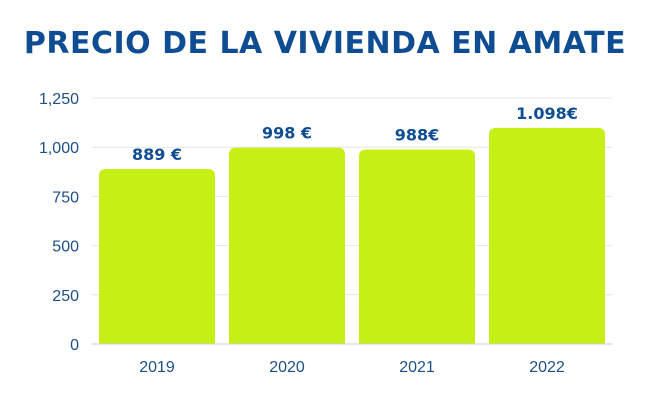 The width and height of the screenshot is (650, 400). Describe the element at coordinates (157, 367) in the screenshot. I see `x-tick-label: 2019` at that location.